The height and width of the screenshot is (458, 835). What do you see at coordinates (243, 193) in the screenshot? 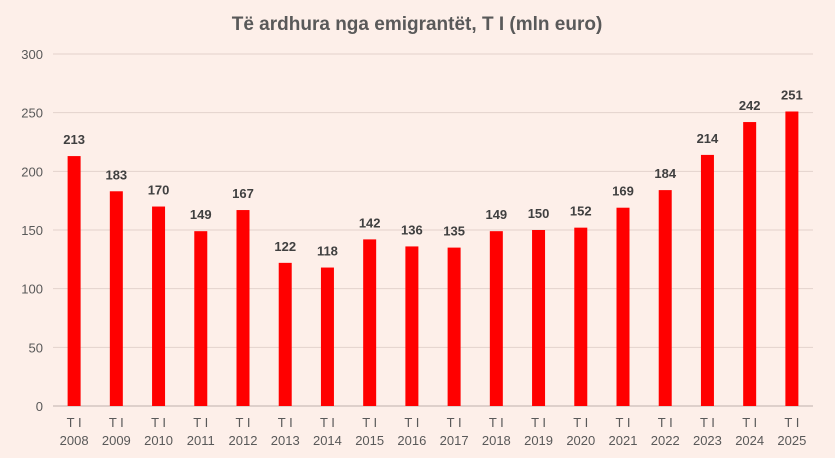
I see `data-label: 167` at bounding box center [243, 193].